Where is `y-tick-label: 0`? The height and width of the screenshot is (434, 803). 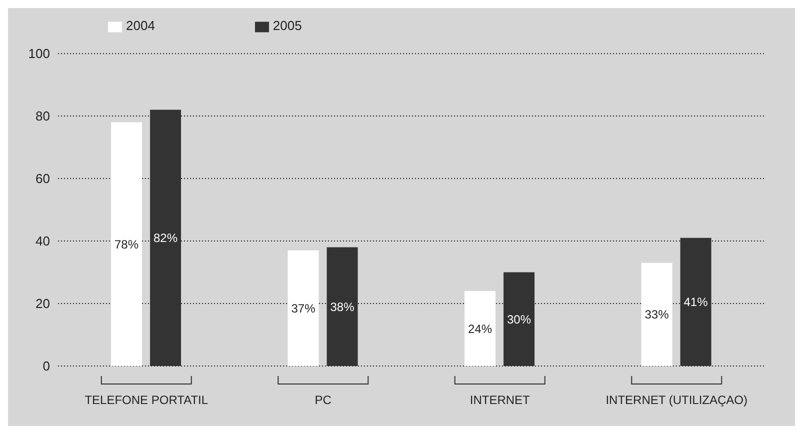
y-tick-label: 0 is located at coordinates (46, 366).